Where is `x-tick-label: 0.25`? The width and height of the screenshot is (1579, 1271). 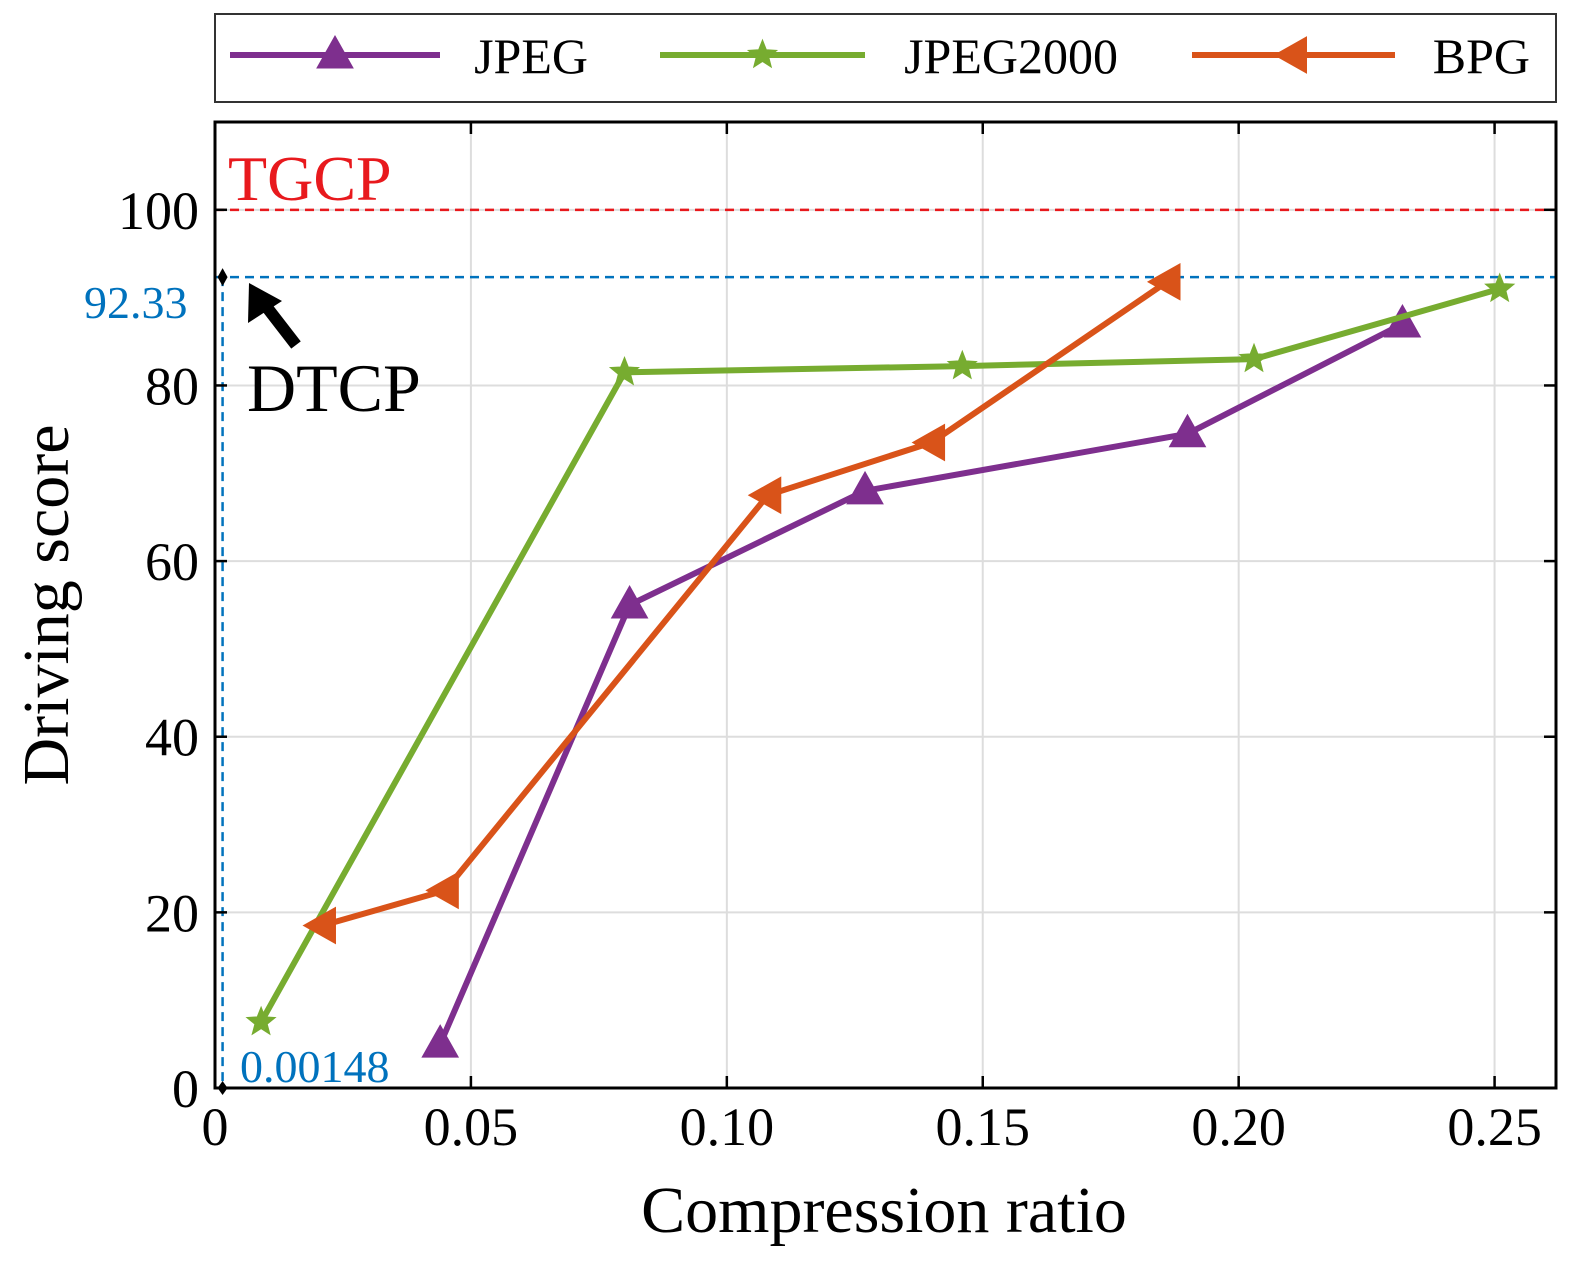
x-tick-label: 0.25 is located at coordinates (1494, 1127).